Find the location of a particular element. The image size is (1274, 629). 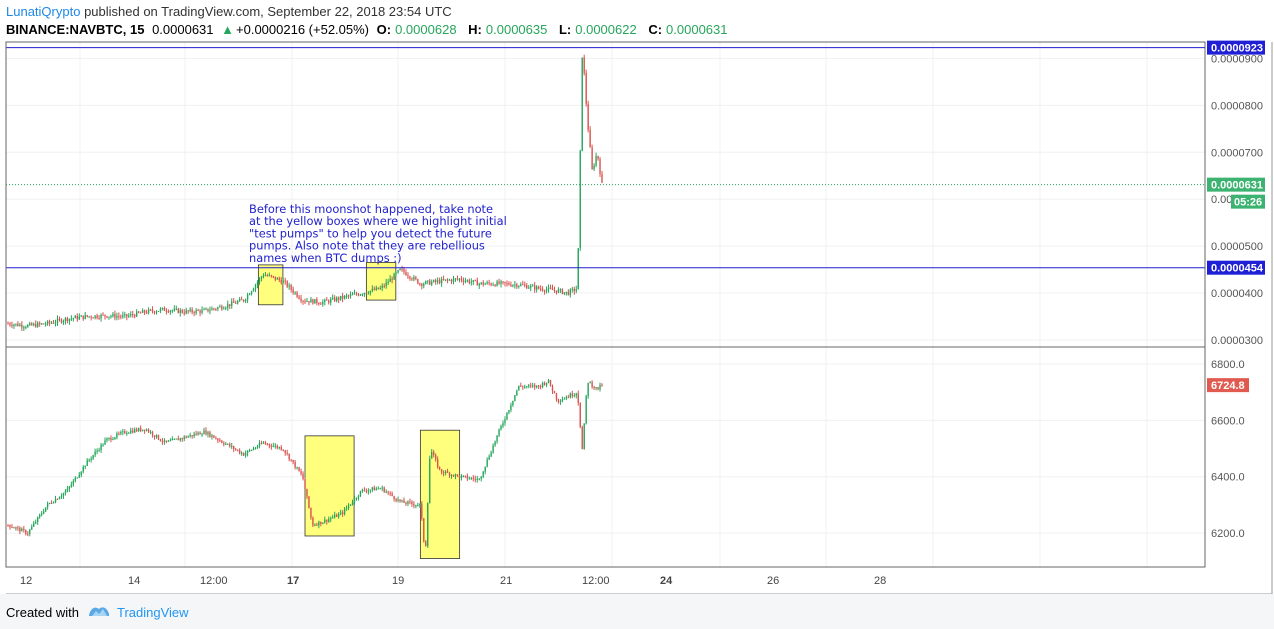

btc-price-tag: 6724.8 is located at coordinates (1228, 386).